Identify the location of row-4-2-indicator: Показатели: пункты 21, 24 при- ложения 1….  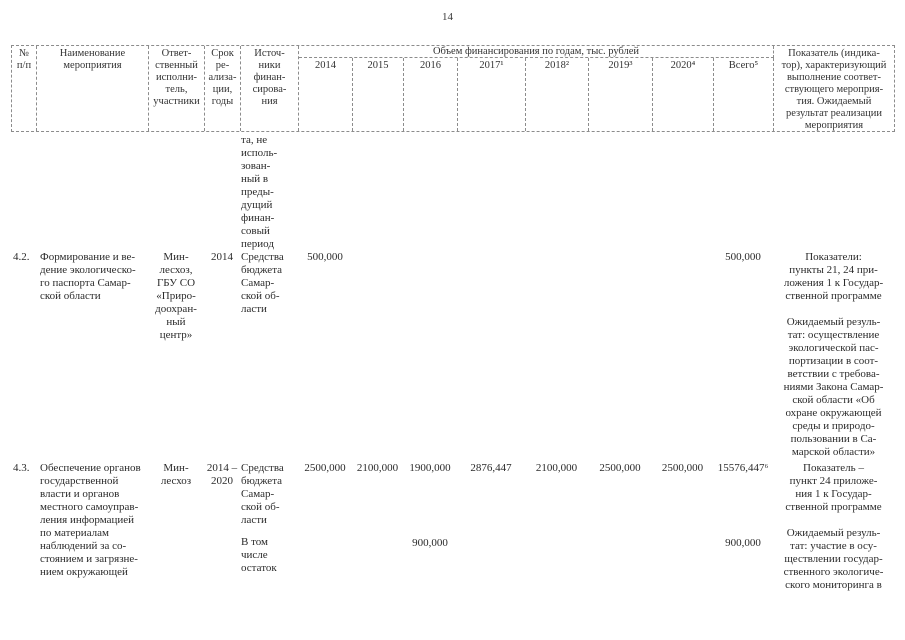
(833, 354).